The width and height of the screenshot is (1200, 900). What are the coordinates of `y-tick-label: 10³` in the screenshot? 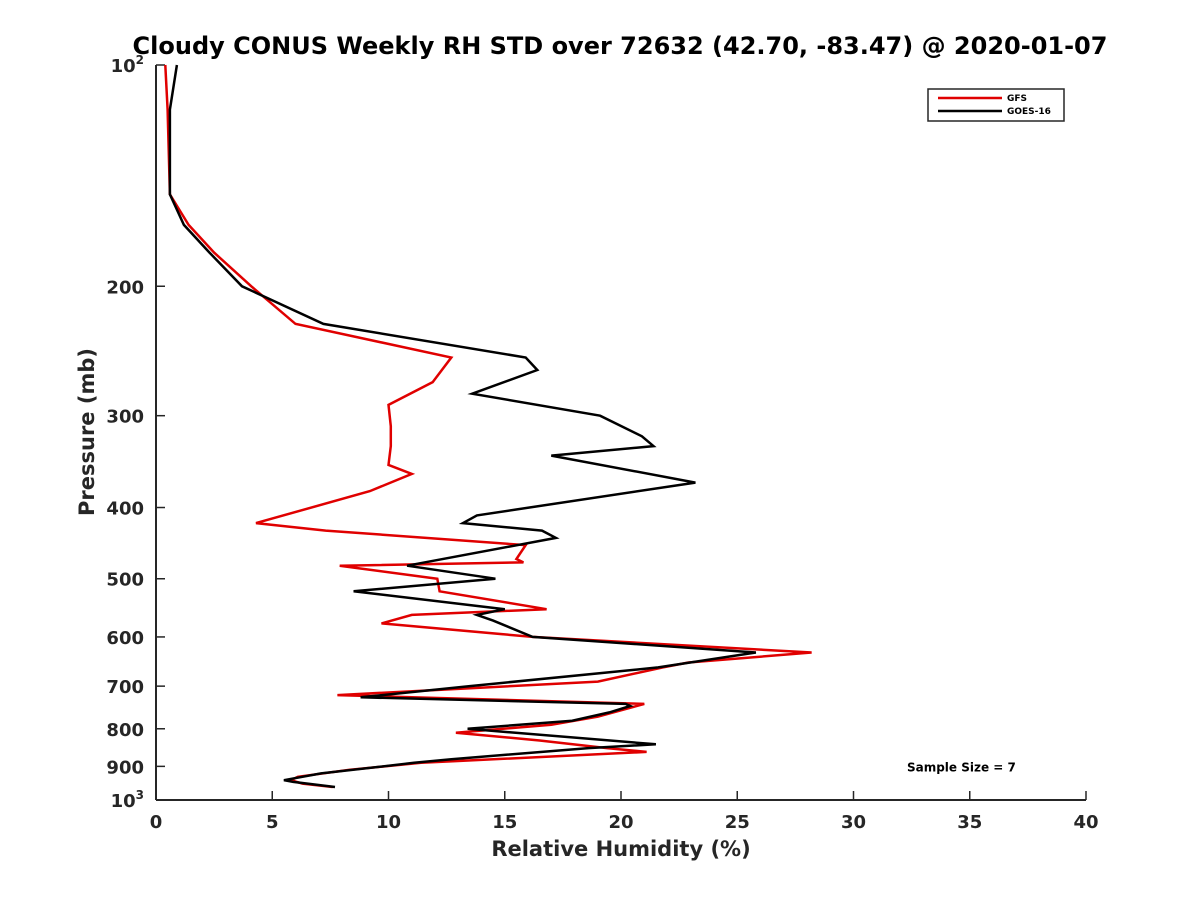 It's located at (127, 800).